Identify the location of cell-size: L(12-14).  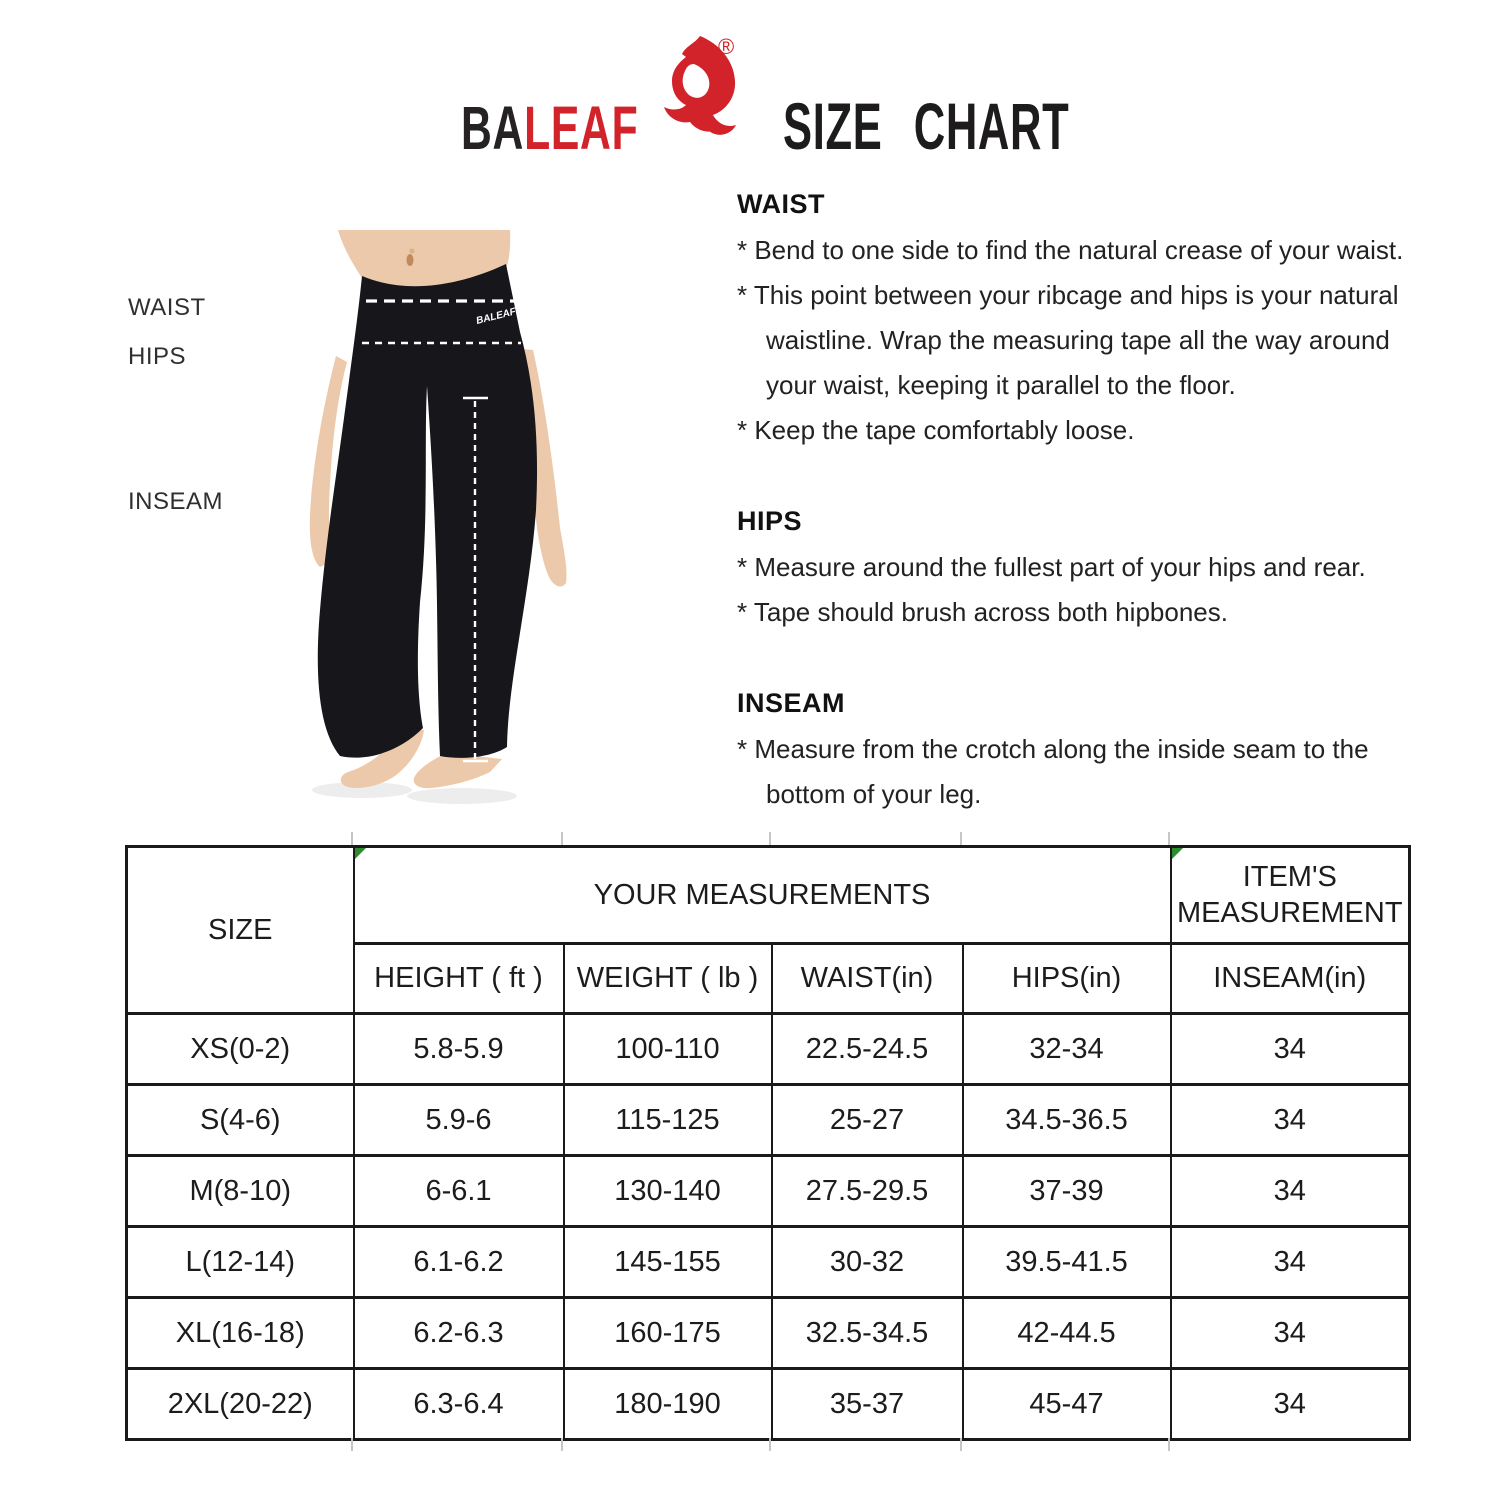
(240, 1262).